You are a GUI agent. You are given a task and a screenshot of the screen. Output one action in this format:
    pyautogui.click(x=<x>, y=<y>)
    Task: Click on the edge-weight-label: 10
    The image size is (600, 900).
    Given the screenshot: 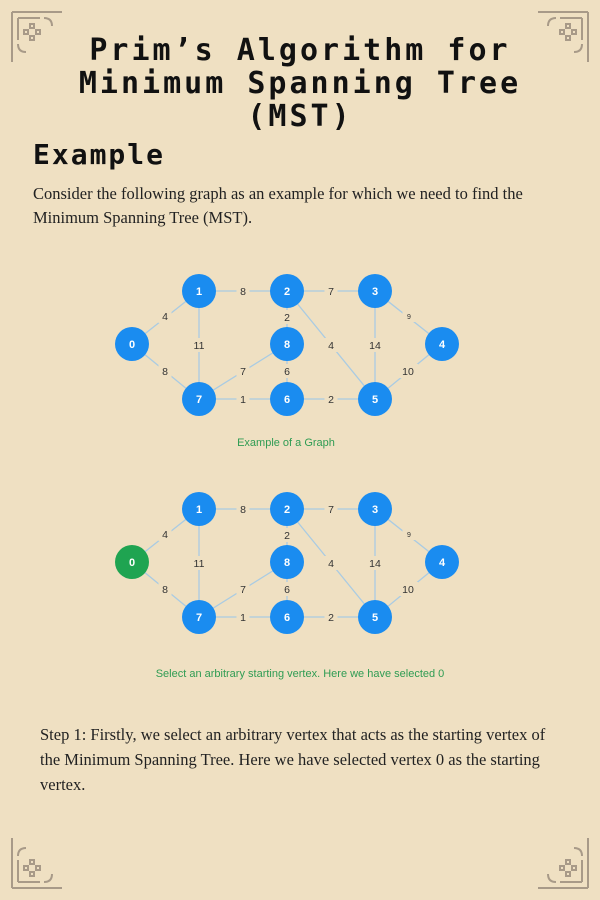 What is the action you would take?
    pyautogui.click(x=408, y=590)
    